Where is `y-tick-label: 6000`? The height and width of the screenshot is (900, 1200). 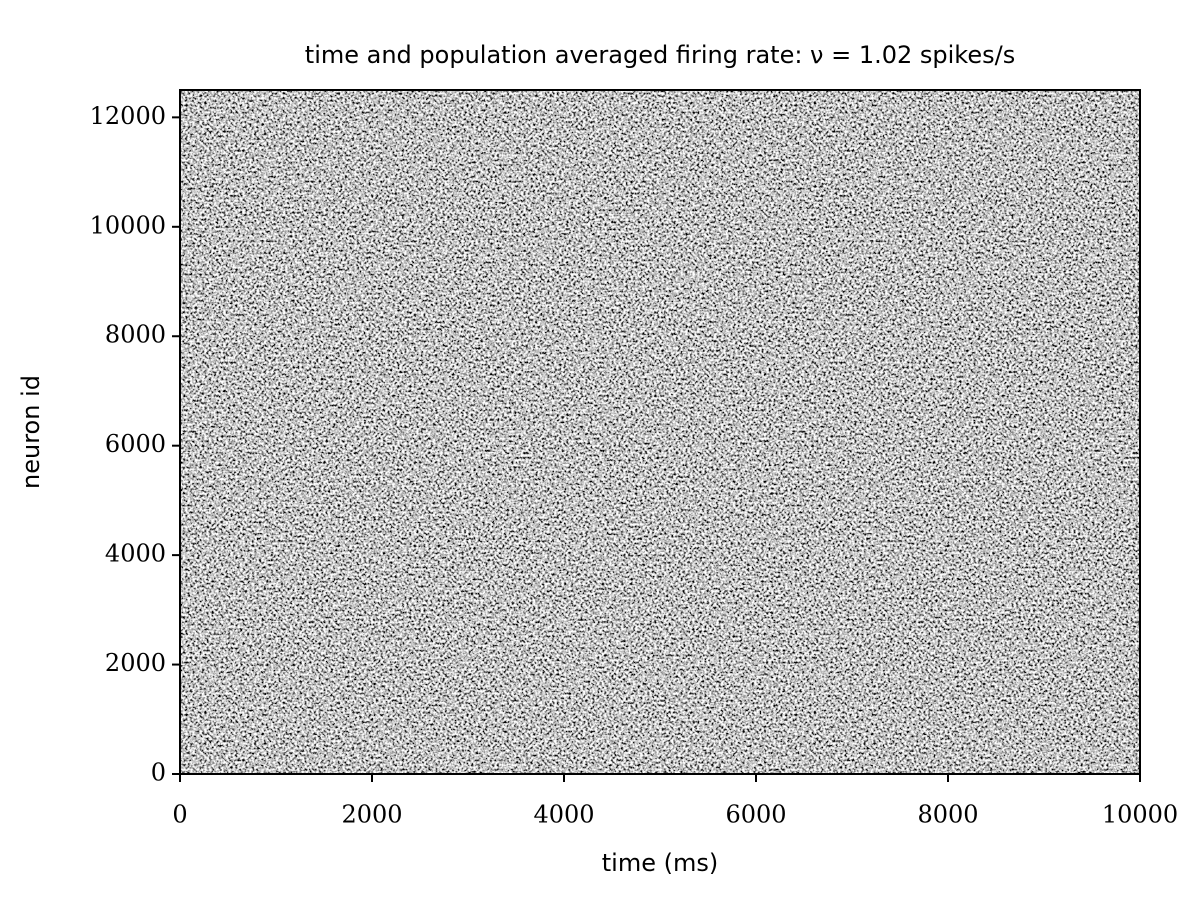 y-tick-label: 6000 is located at coordinates (135, 444).